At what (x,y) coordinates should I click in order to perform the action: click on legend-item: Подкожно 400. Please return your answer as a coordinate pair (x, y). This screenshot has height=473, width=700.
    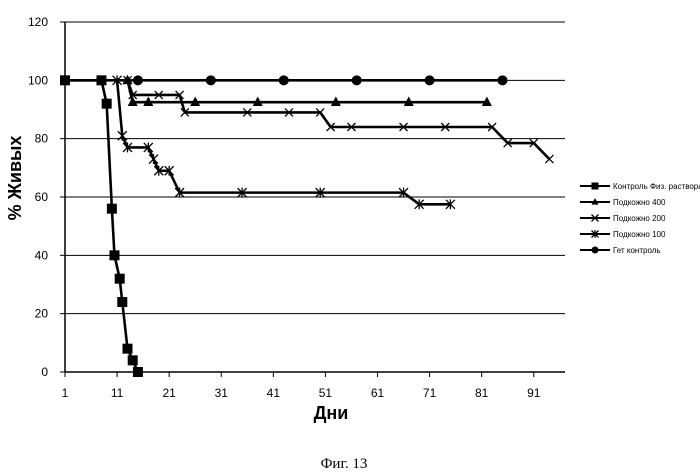
    Looking at the image, I should click on (623, 202).